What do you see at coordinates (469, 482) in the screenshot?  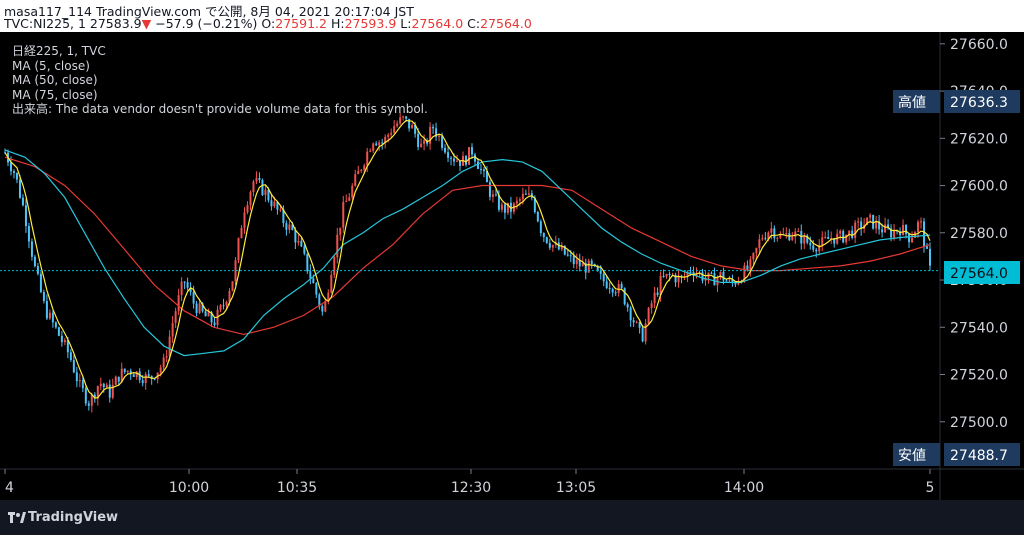 I see `time-axis: 4 10:00 10:35 12:30 13:05 14:00 5` at bounding box center [469, 482].